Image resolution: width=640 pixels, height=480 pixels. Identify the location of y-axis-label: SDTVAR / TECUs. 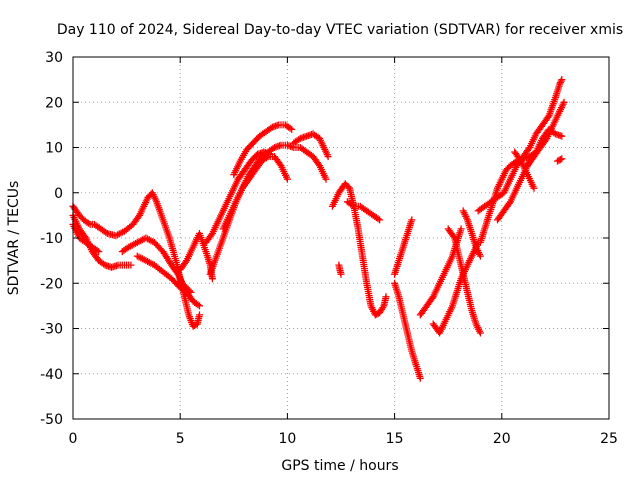
(14, 238).